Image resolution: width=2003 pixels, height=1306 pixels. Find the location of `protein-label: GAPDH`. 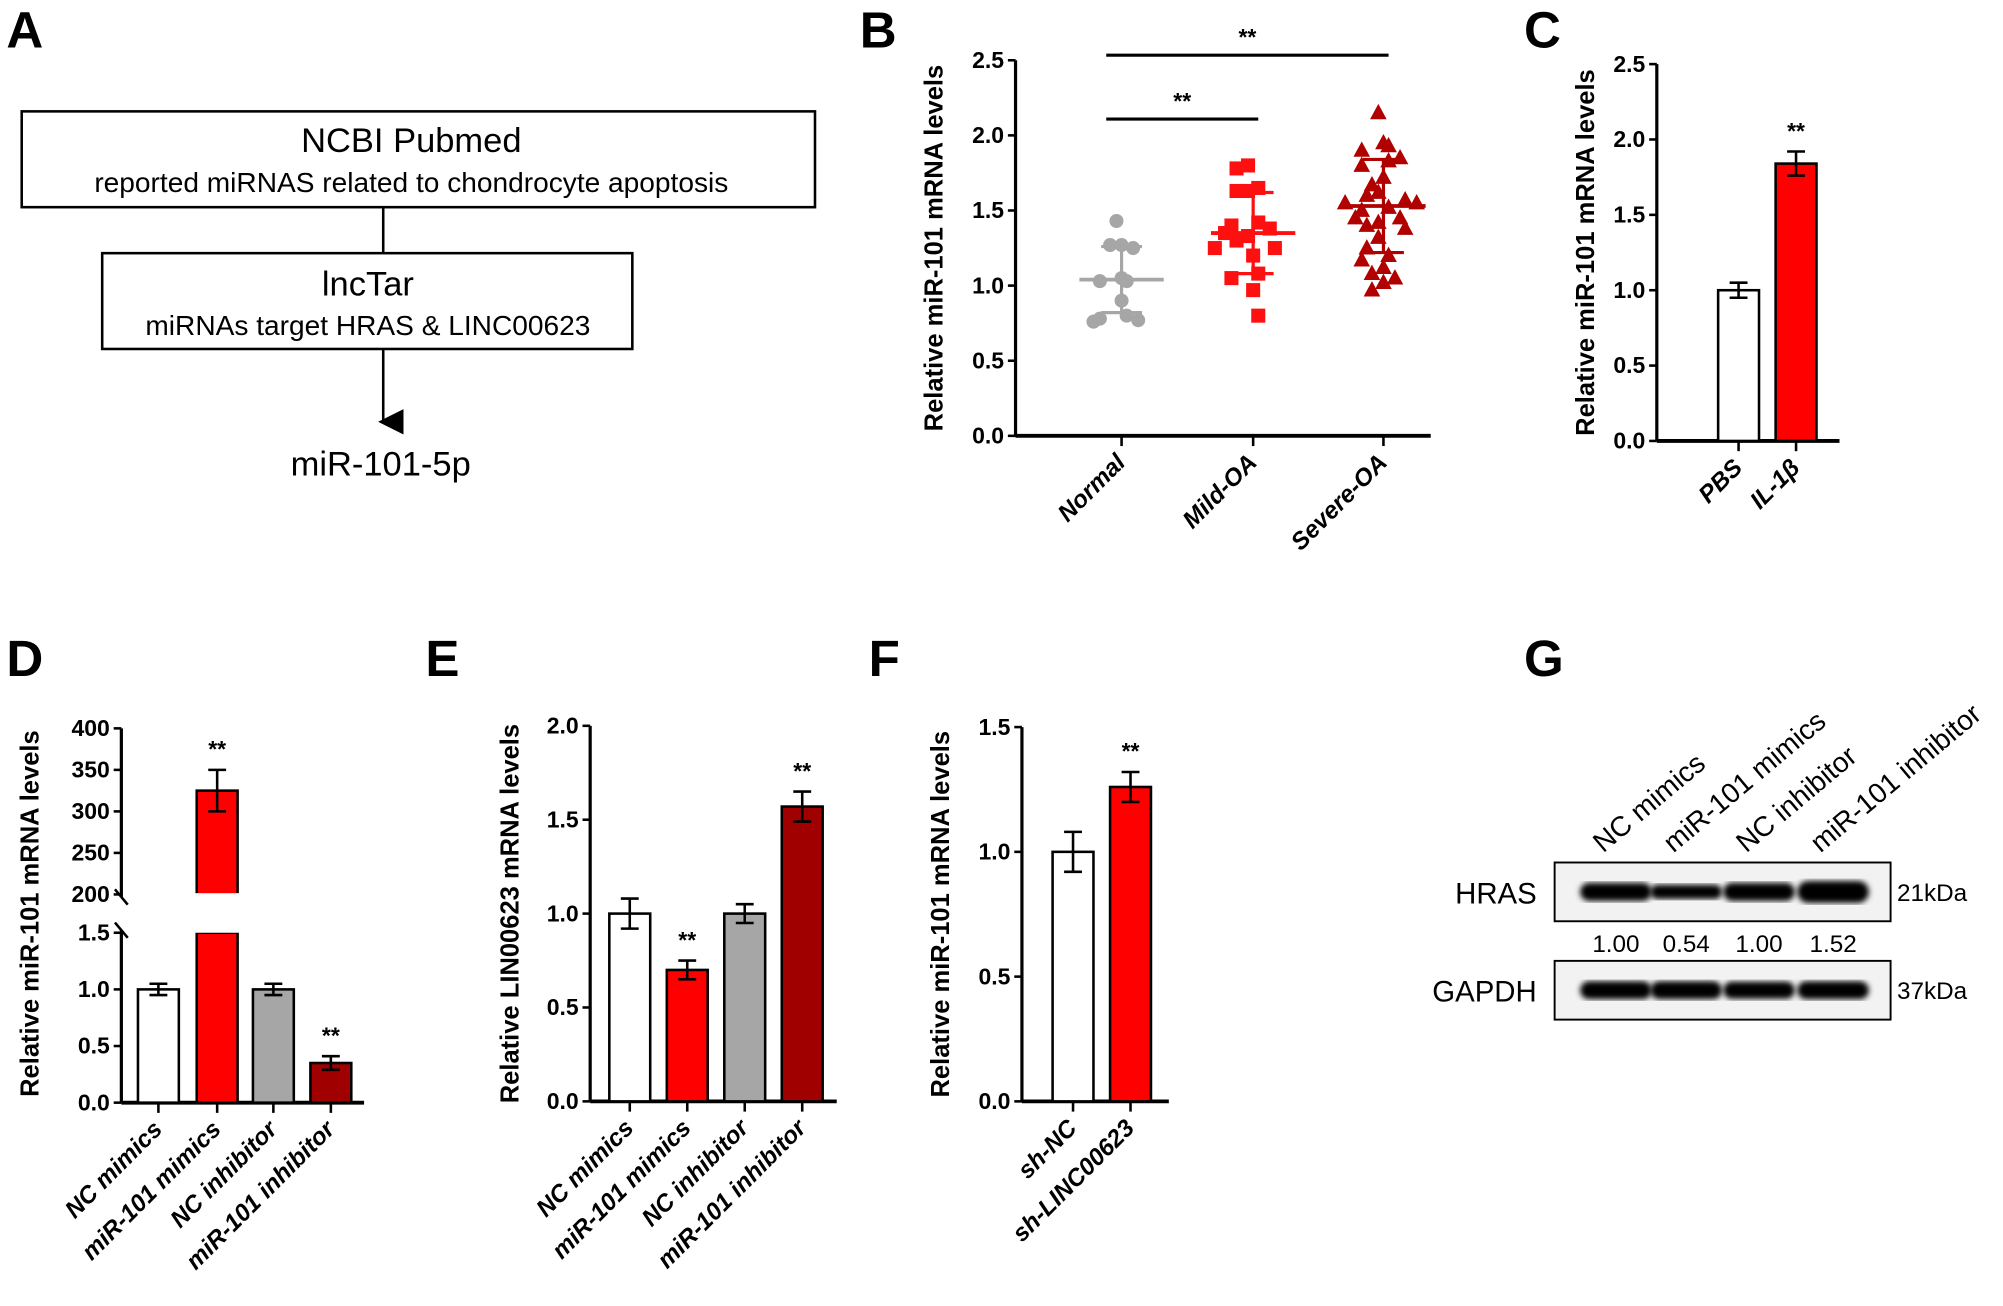

protein-label: GAPDH is located at coordinates (1484, 992).